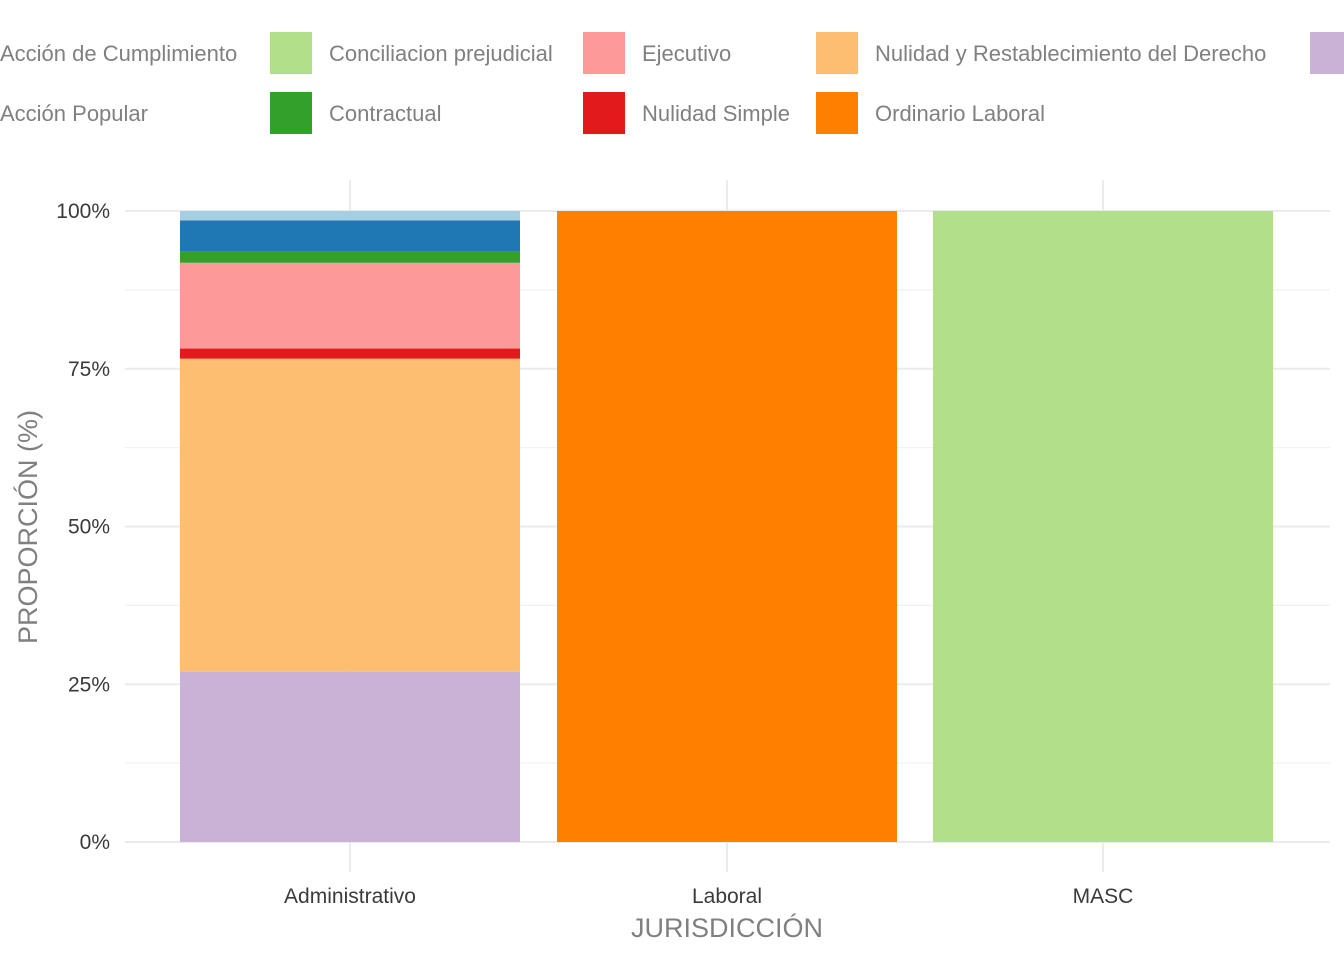 The image size is (1344, 960). Describe the element at coordinates (727, 927) in the screenshot. I see `x-axis-title: JURISDICCIÓN` at that location.